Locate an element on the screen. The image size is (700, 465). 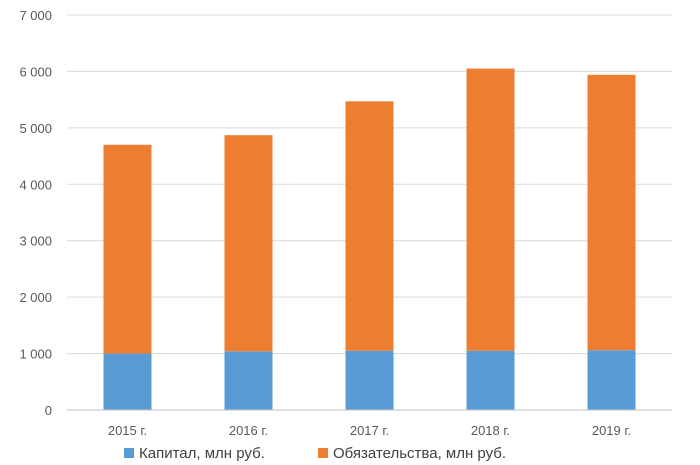
x-axis-ticks: 2015 г. 2016 г. 2017 г. 2018 г. 2019 г. is located at coordinates (369, 430).